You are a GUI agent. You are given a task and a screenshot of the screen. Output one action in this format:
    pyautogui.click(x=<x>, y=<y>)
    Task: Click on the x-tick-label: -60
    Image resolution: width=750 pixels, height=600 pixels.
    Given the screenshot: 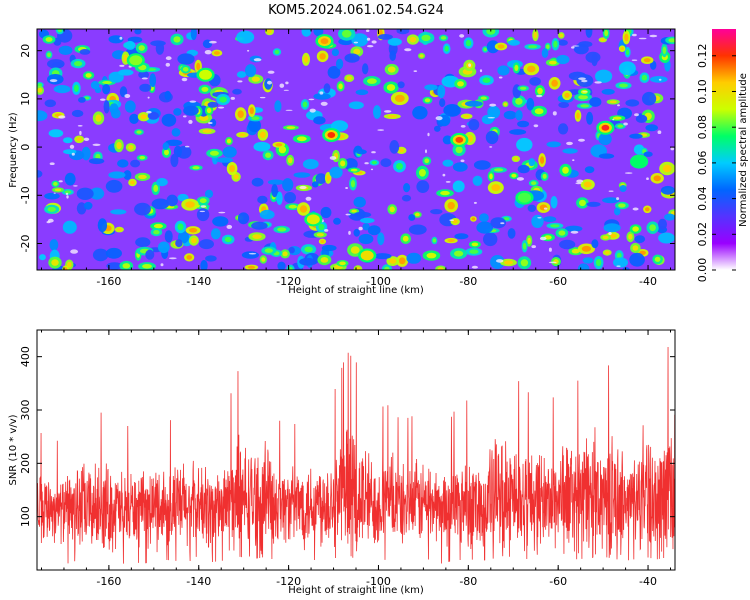 What is the action you would take?
    pyautogui.click(x=558, y=581)
    